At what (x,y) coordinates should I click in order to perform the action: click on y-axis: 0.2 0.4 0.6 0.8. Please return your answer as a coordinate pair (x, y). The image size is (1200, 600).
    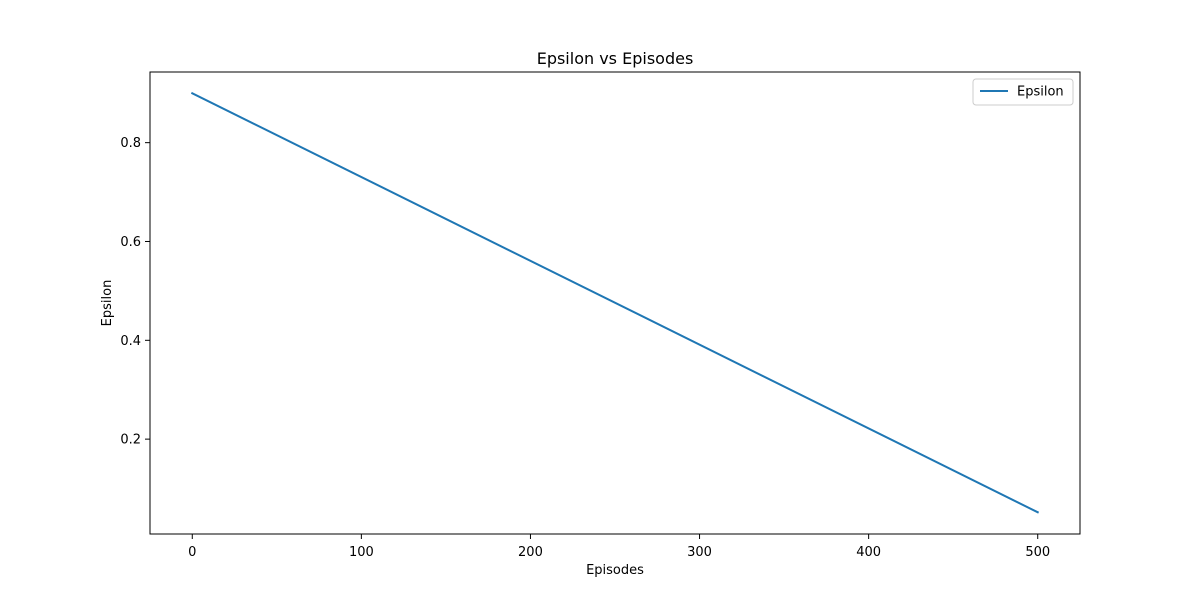
    Looking at the image, I should click on (135, 292).